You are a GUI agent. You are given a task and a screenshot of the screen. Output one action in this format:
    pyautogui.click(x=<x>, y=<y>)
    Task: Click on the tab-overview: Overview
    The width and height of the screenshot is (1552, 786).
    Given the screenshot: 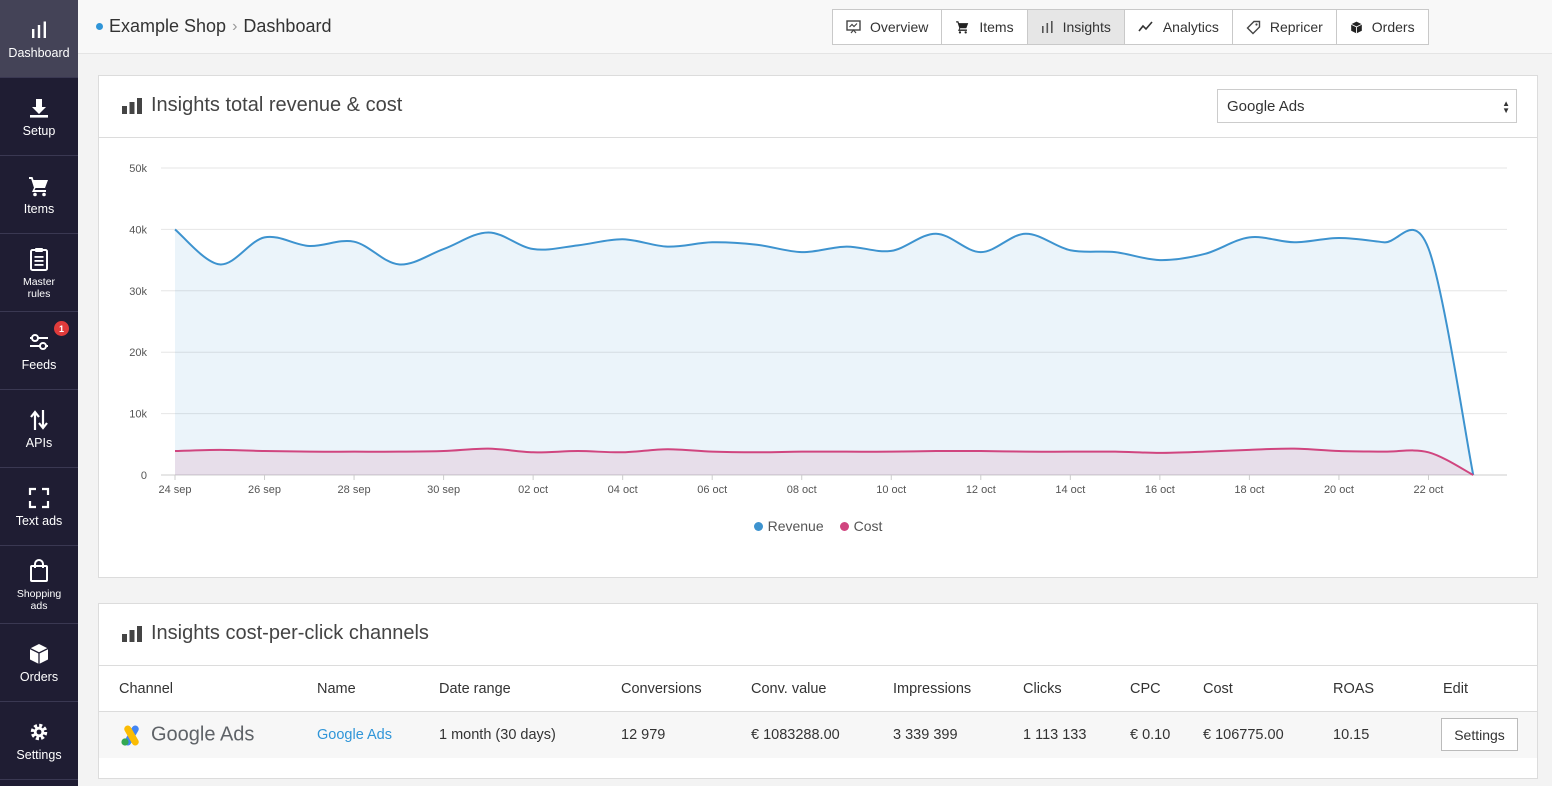 What is the action you would take?
    pyautogui.click(x=888, y=27)
    